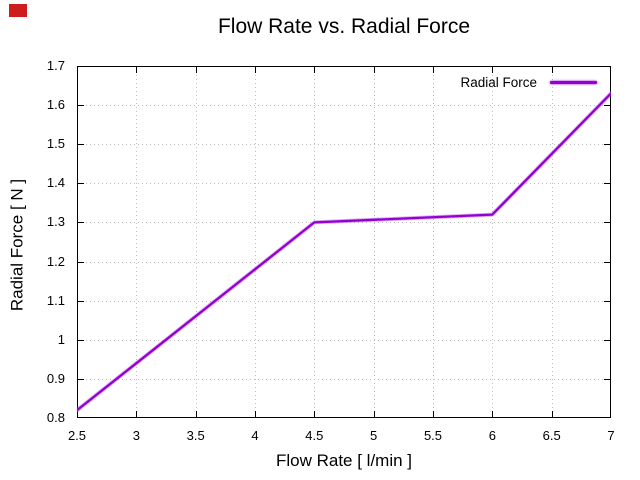 The width and height of the screenshot is (640, 480). What do you see at coordinates (55, 183) in the screenshot?
I see `y-tick-label: 1.4` at bounding box center [55, 183].